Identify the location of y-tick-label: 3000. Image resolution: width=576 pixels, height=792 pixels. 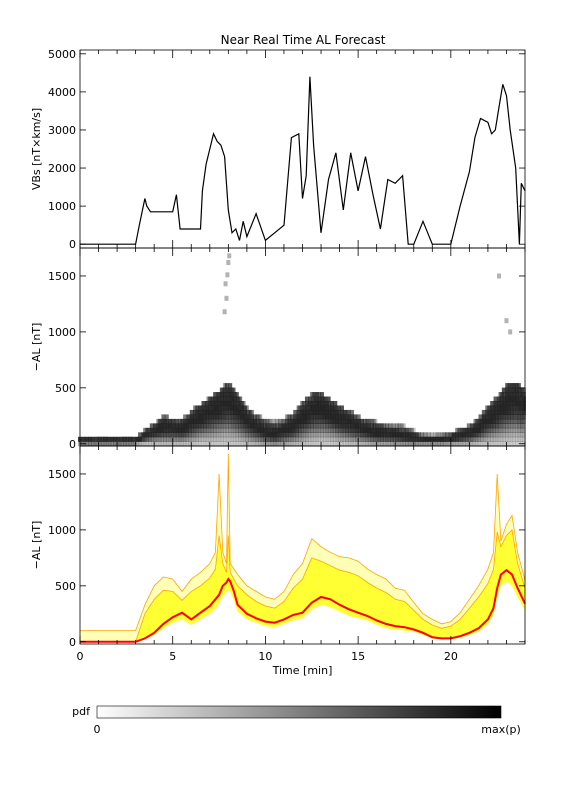
(62, 130).